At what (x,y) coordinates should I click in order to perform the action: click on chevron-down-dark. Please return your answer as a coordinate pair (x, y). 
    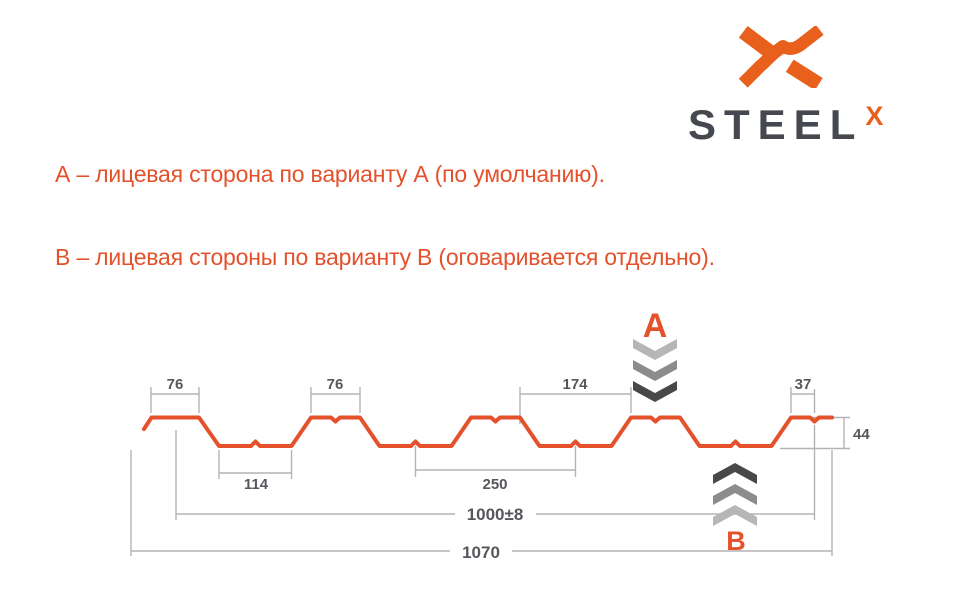
    Looking at the image, I should click on (655, 391).